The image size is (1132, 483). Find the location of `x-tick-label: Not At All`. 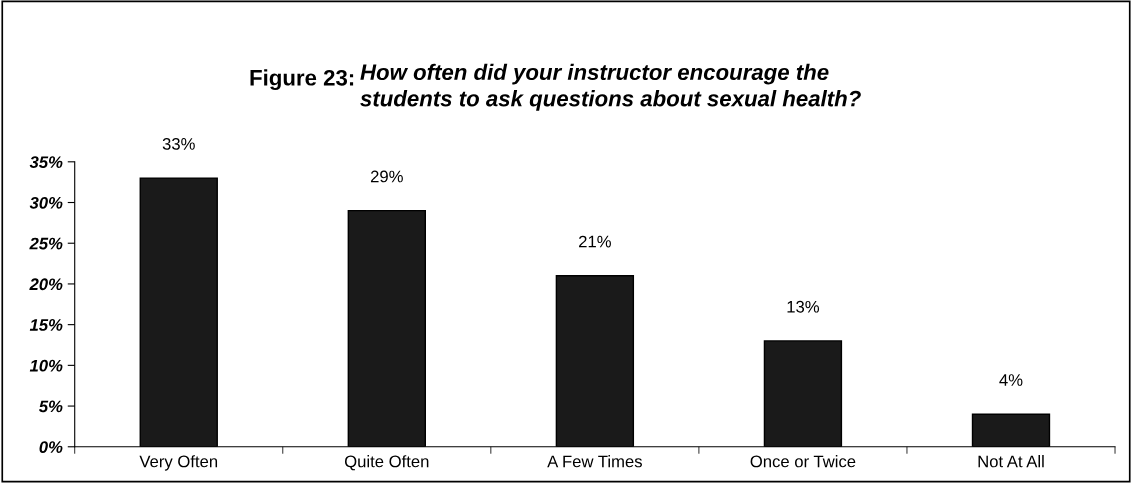

x-tick-label: Not At All is located at coordinates (1011, 461).